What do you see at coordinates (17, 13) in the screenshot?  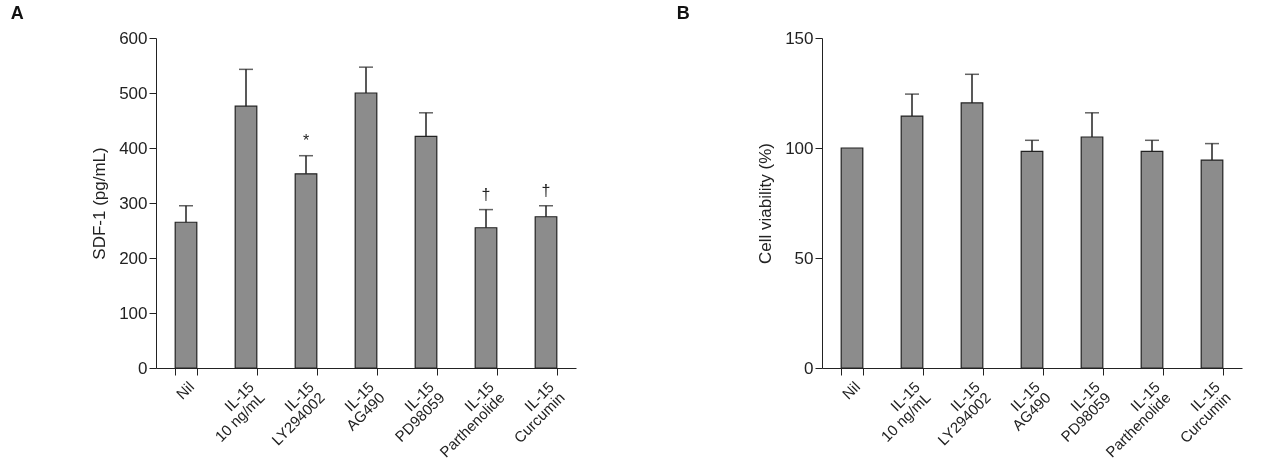 I see `chart-title: A` at bounding box center [17, 13].